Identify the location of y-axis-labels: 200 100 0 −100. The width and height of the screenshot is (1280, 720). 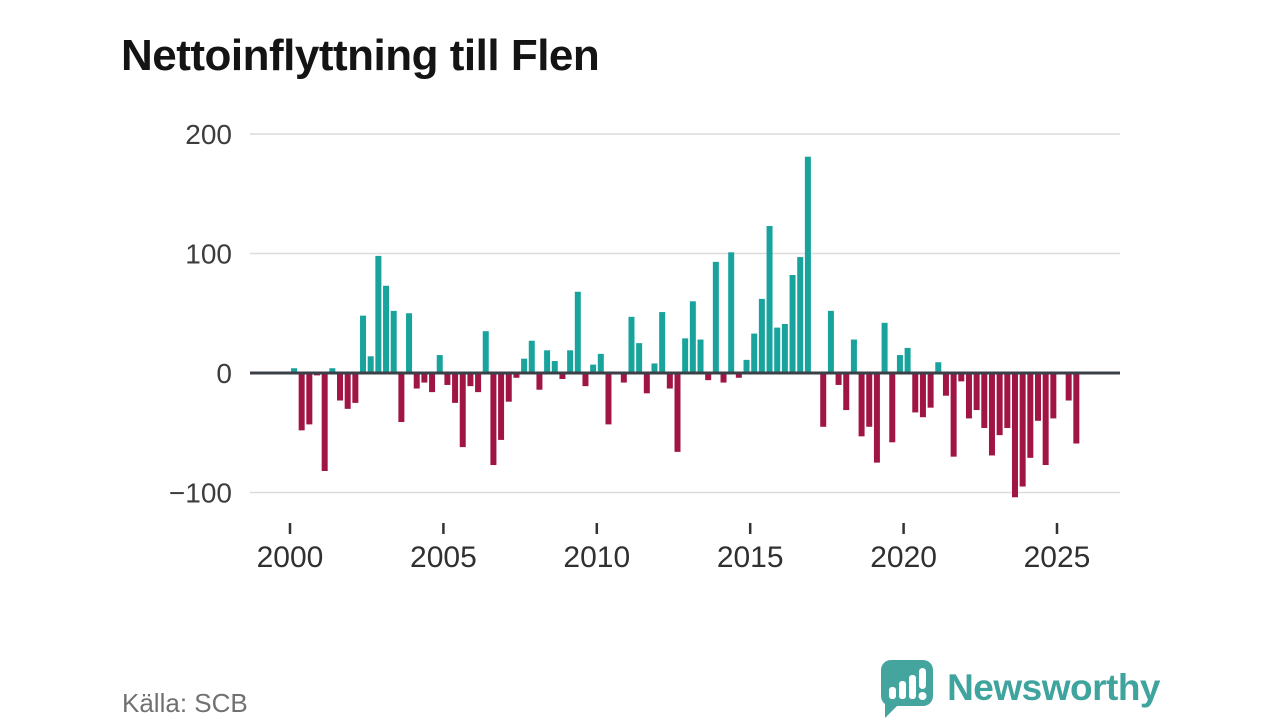
(200, 314).